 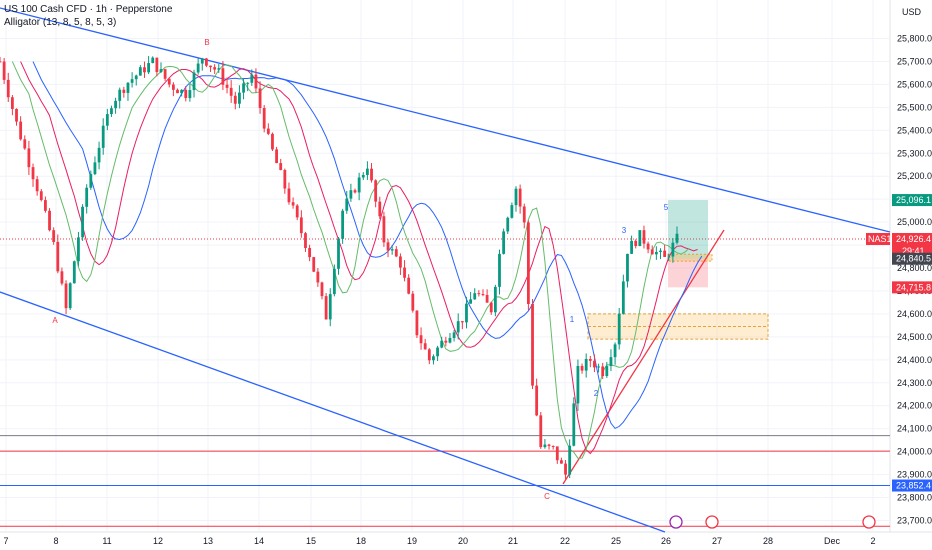 I want to click on wave-label: 2, so click(x=596, y=393).